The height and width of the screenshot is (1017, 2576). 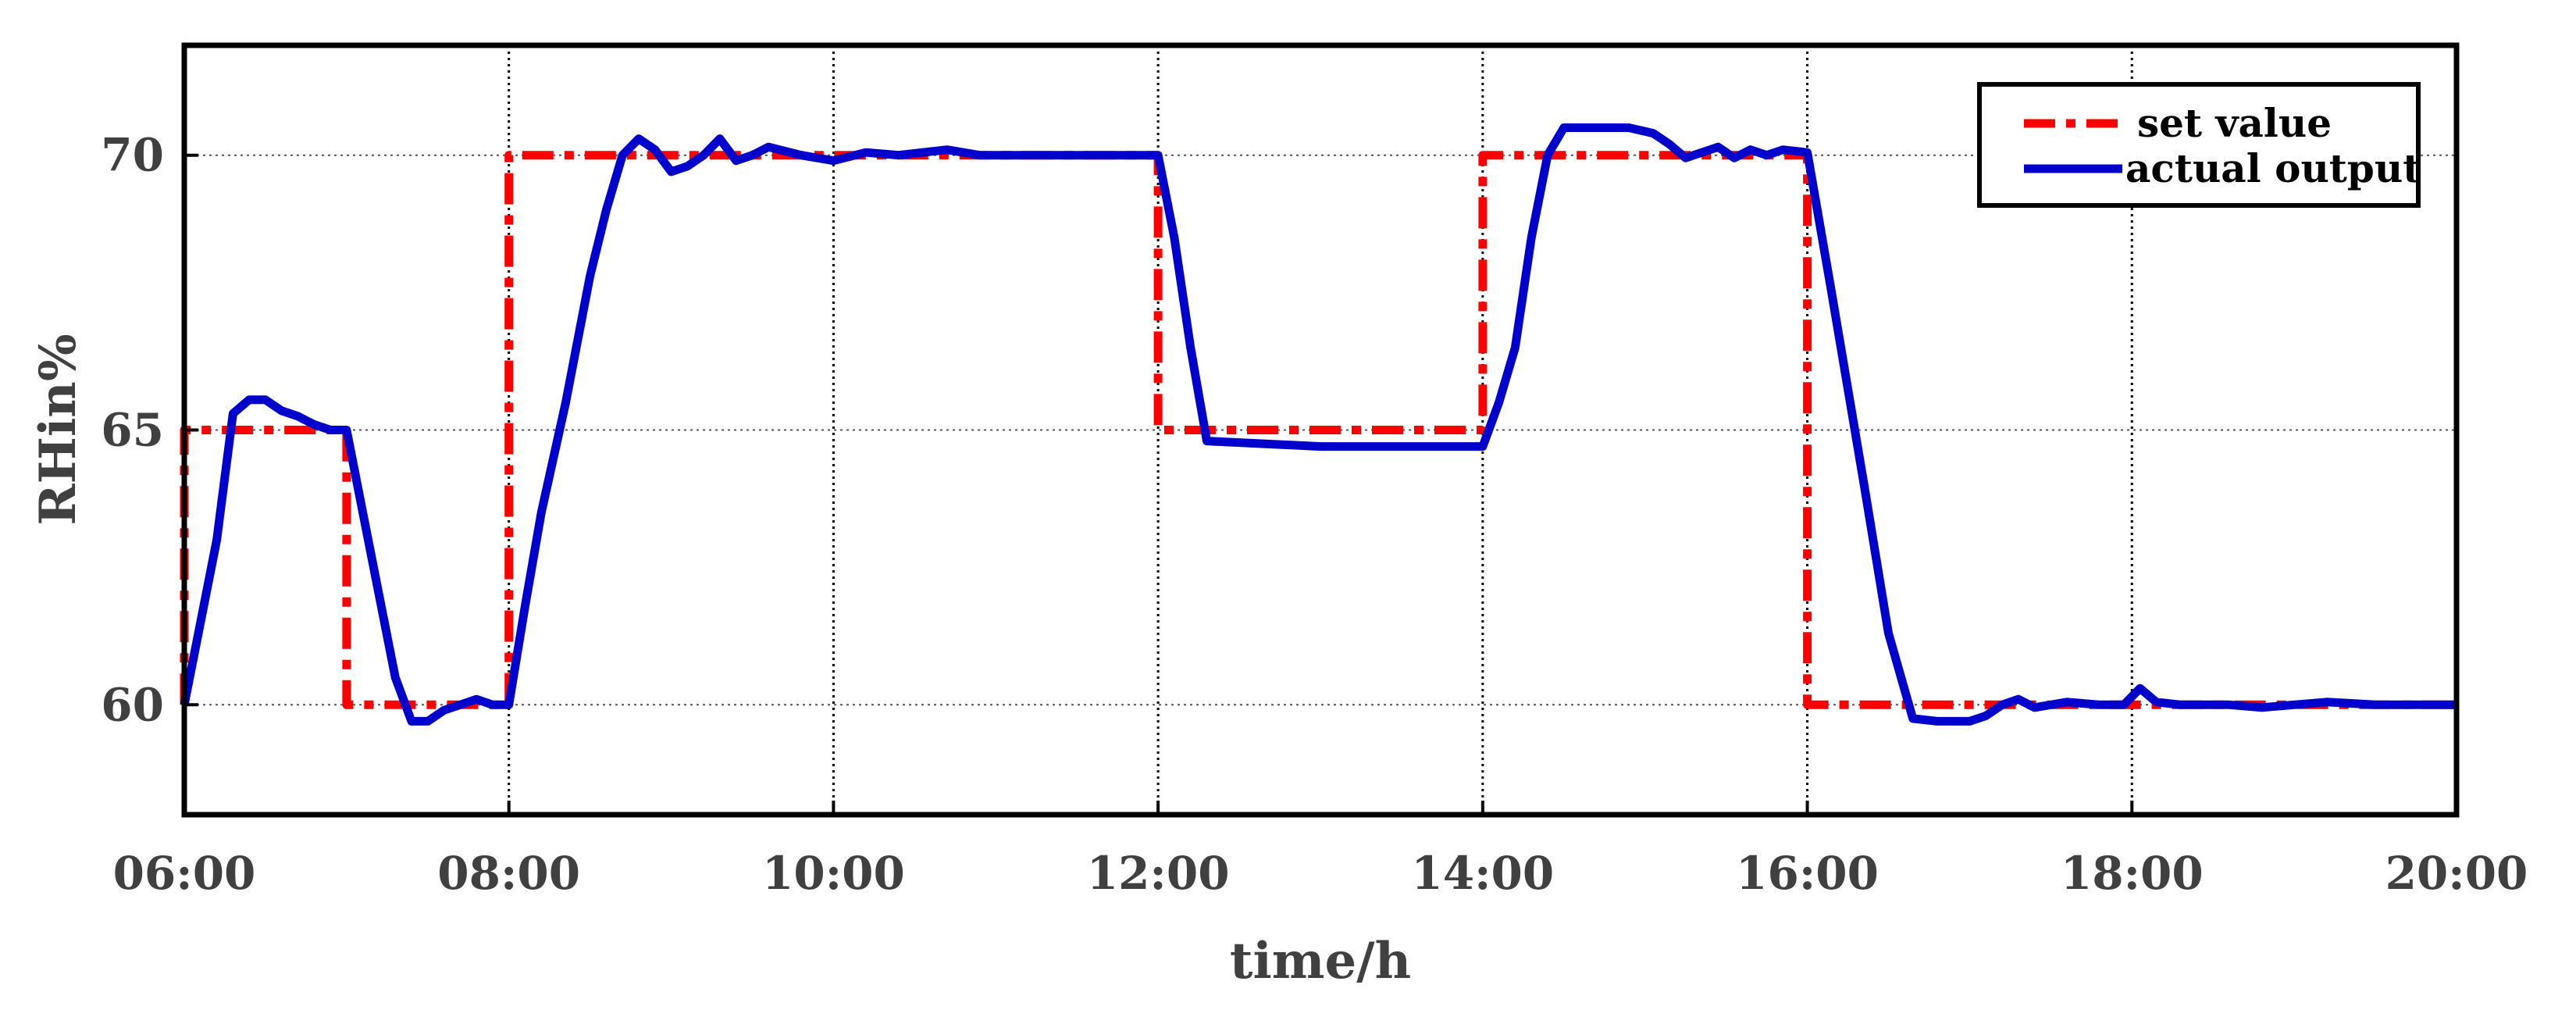 What do you see at coordinates (1158, 873) in the screenshot?
I see `x-tick-label: 12:00` at bounding box center [1158, 873].